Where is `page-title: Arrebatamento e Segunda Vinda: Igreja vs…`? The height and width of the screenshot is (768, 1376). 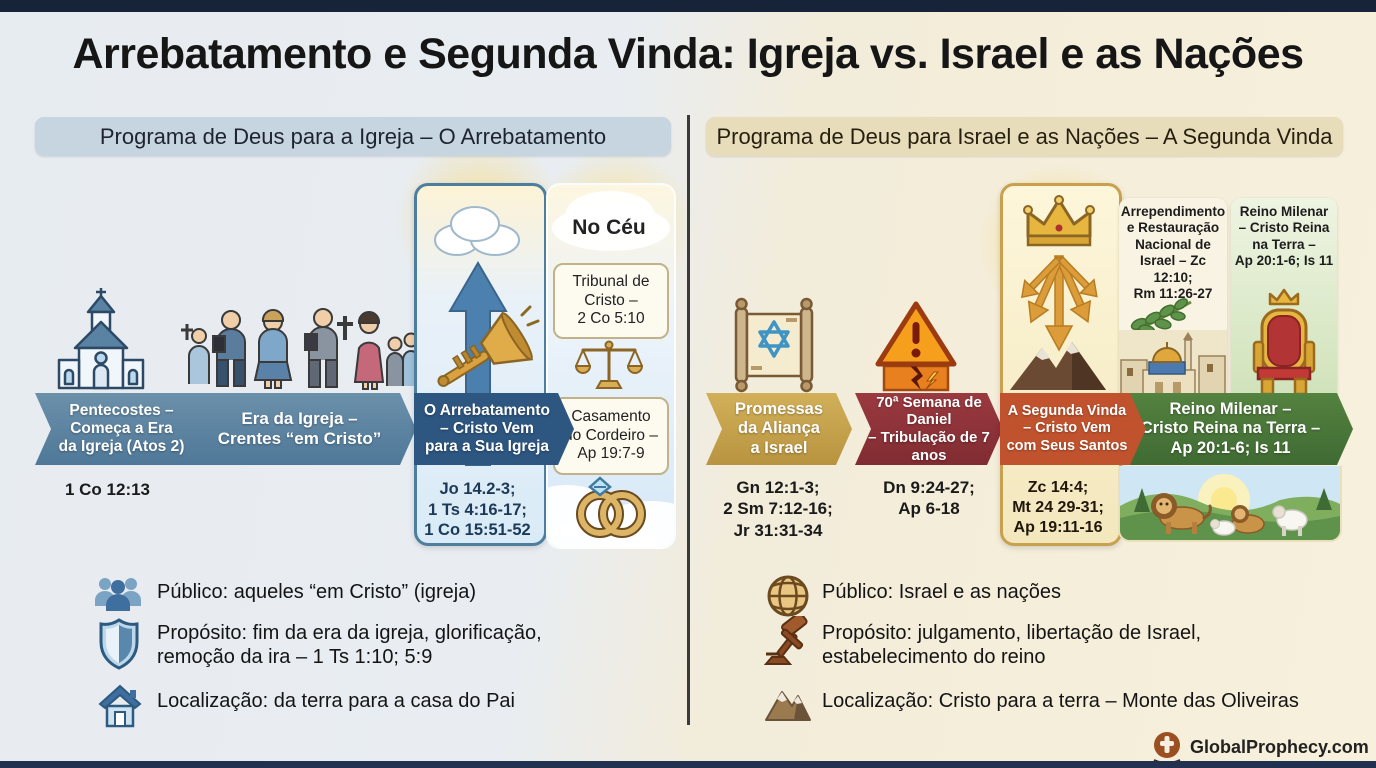 page-title: Arrebatamento e Segunda Vinda: Igreja vs… is located at coordinates (688, 54).